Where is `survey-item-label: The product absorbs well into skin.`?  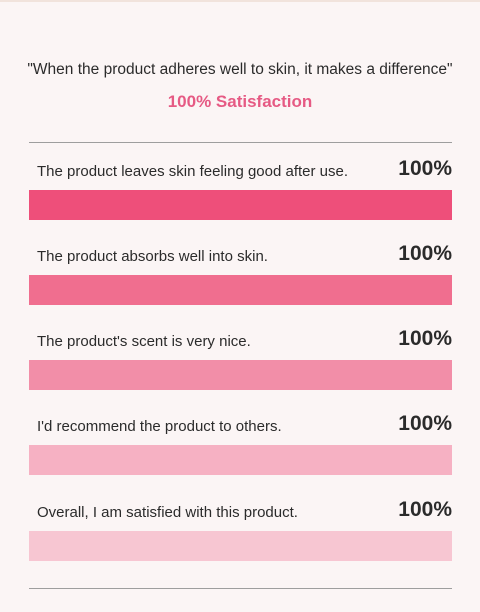
survey-item-label: The product absorbs well into skin. is located at coordinates (152, 256).